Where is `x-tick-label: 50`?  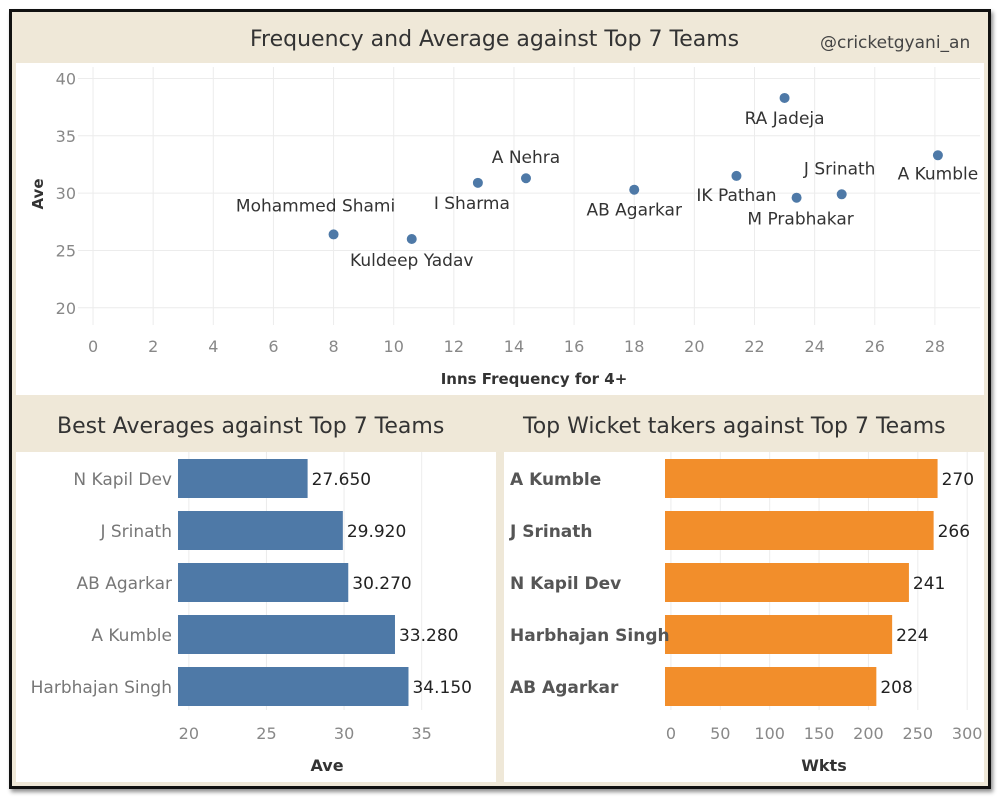
x-tick-label: 50 is located at coordinates (720, 733).